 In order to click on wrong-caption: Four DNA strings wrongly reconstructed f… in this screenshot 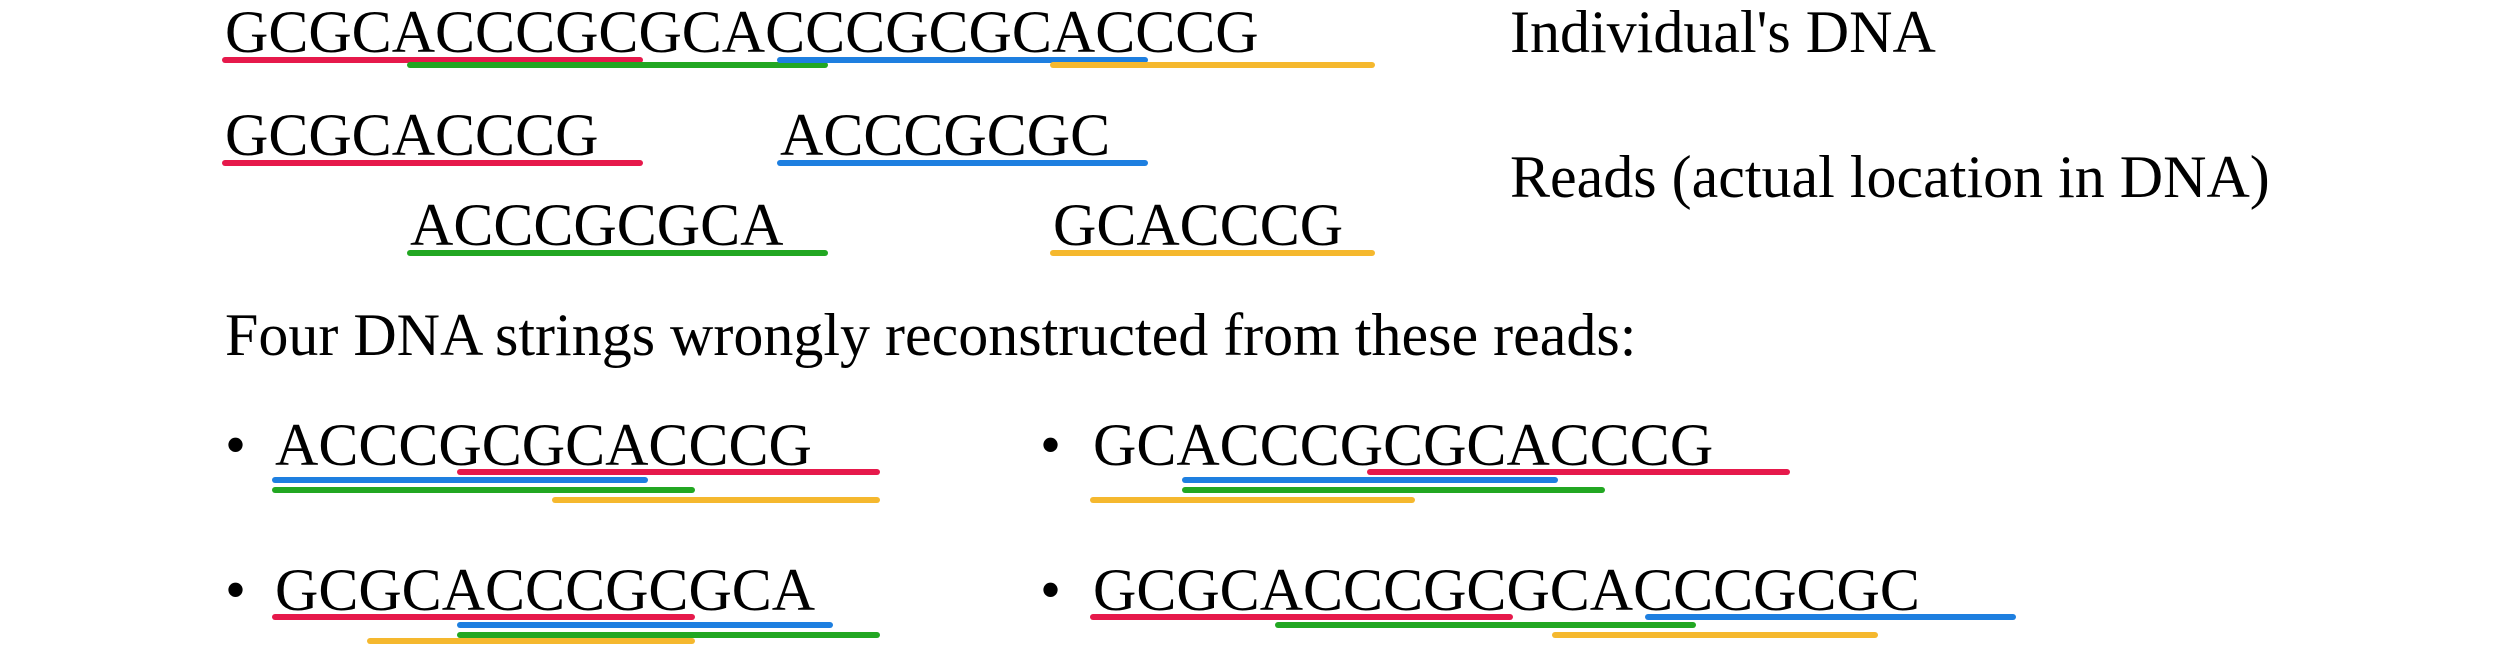, I will do `click(931, 335)`.